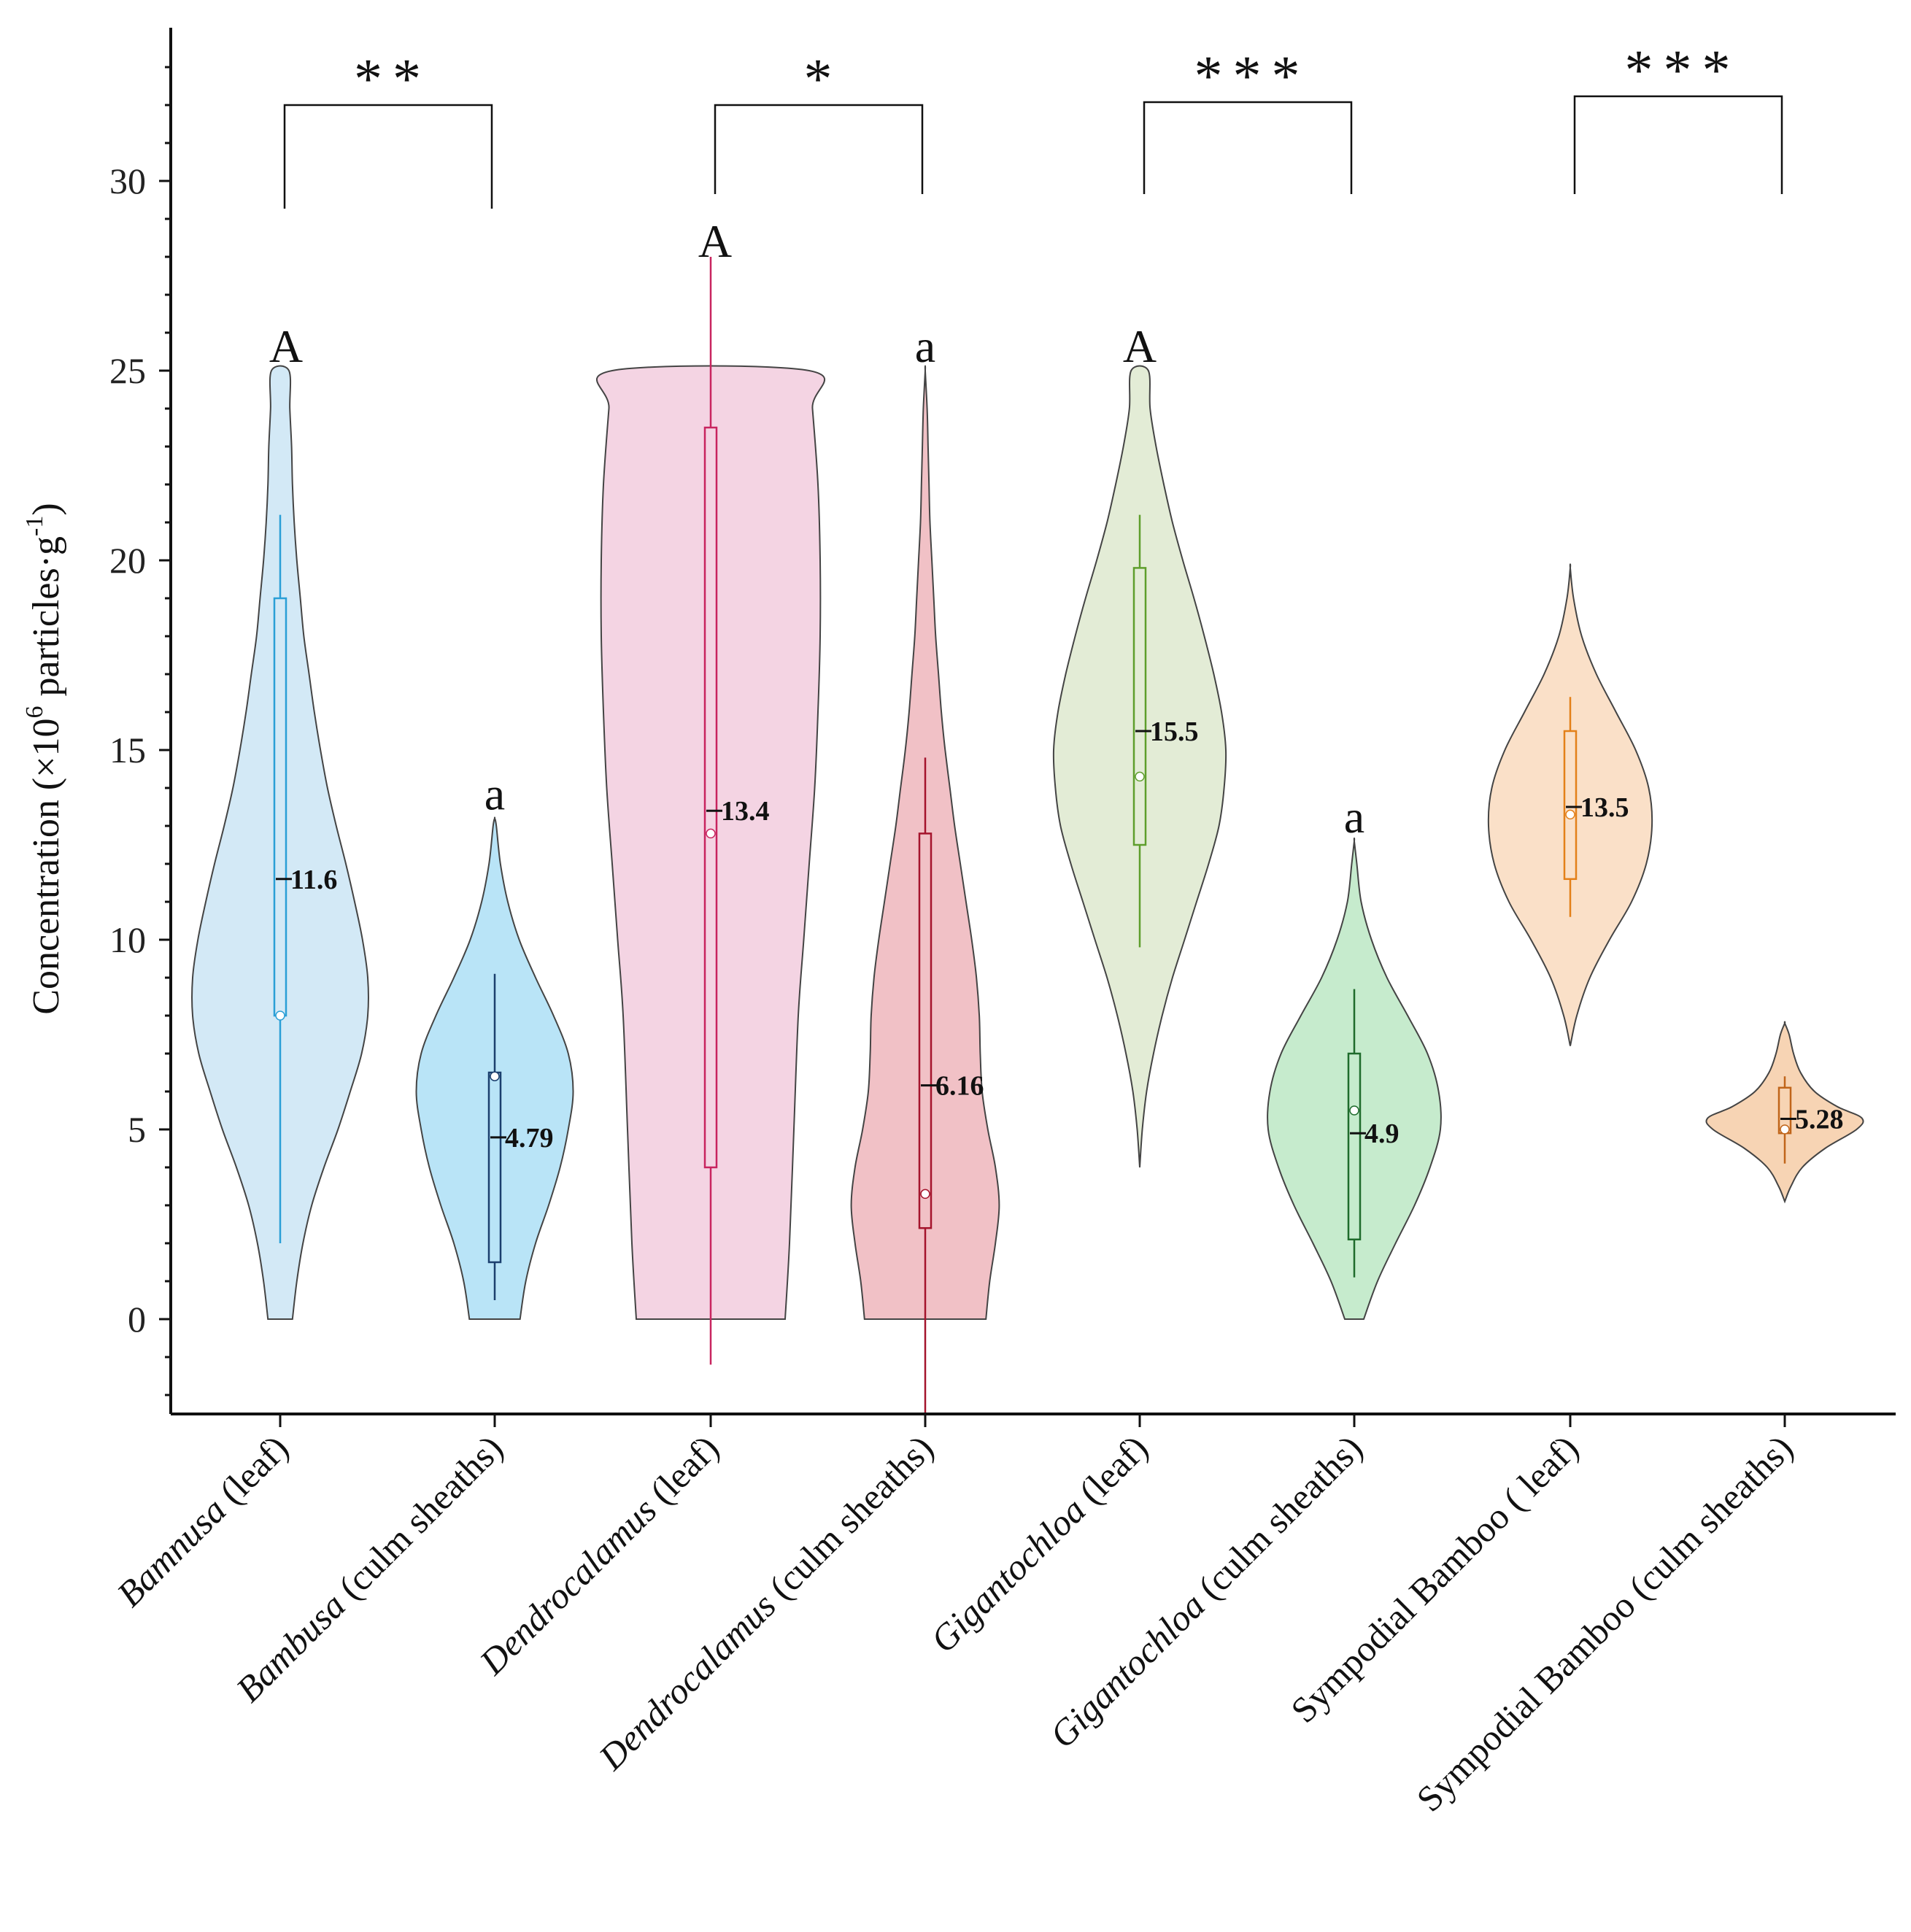  I want to click on x-category-label: Sympodial Bamboo (culm sheaths), so click(1604, 1623).